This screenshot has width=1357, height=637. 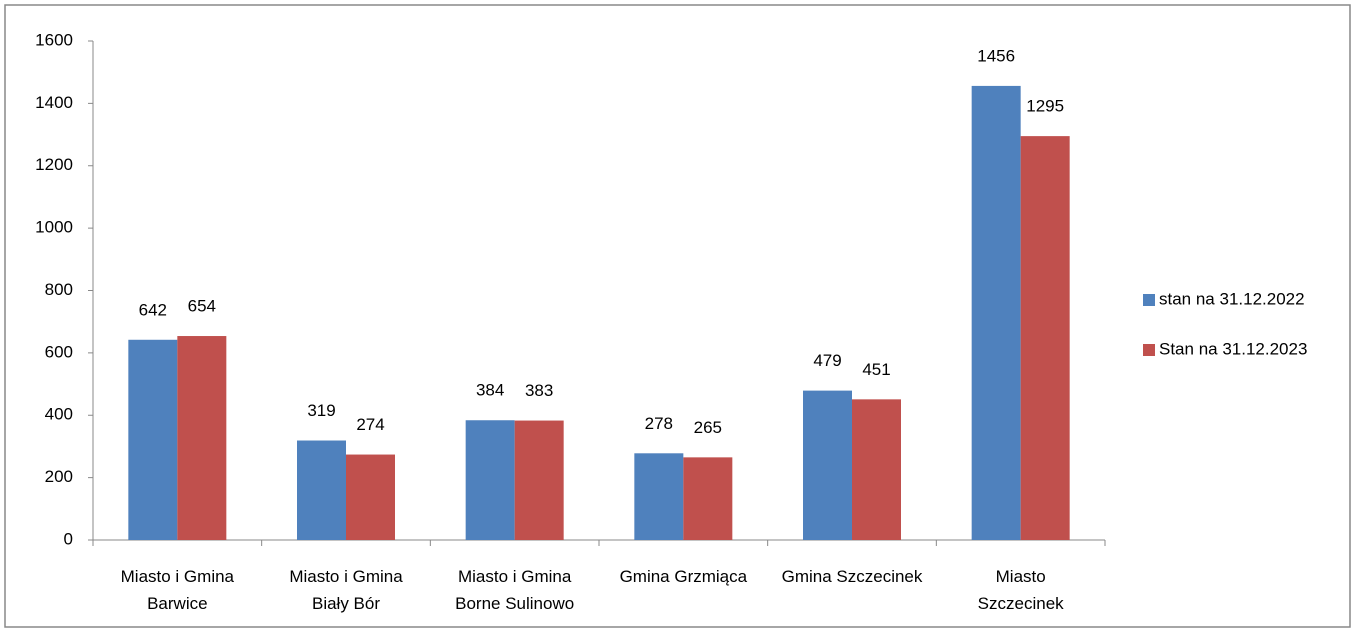 I want to click on data-label: 654, so click(x=202, y=306).